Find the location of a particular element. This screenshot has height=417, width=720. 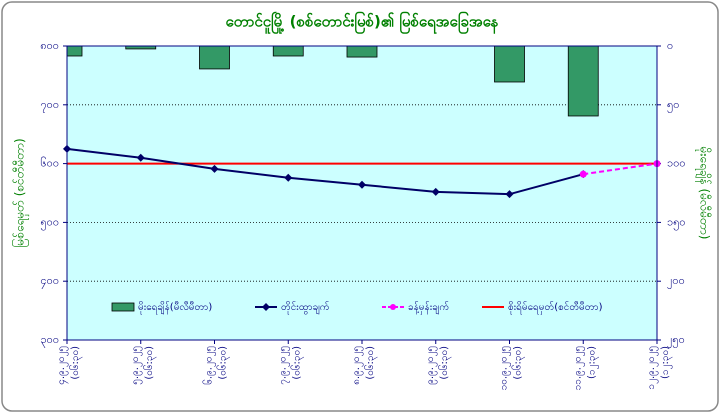

y2-tick-label: ၂၀၀ is located at coordinates (676, 281).